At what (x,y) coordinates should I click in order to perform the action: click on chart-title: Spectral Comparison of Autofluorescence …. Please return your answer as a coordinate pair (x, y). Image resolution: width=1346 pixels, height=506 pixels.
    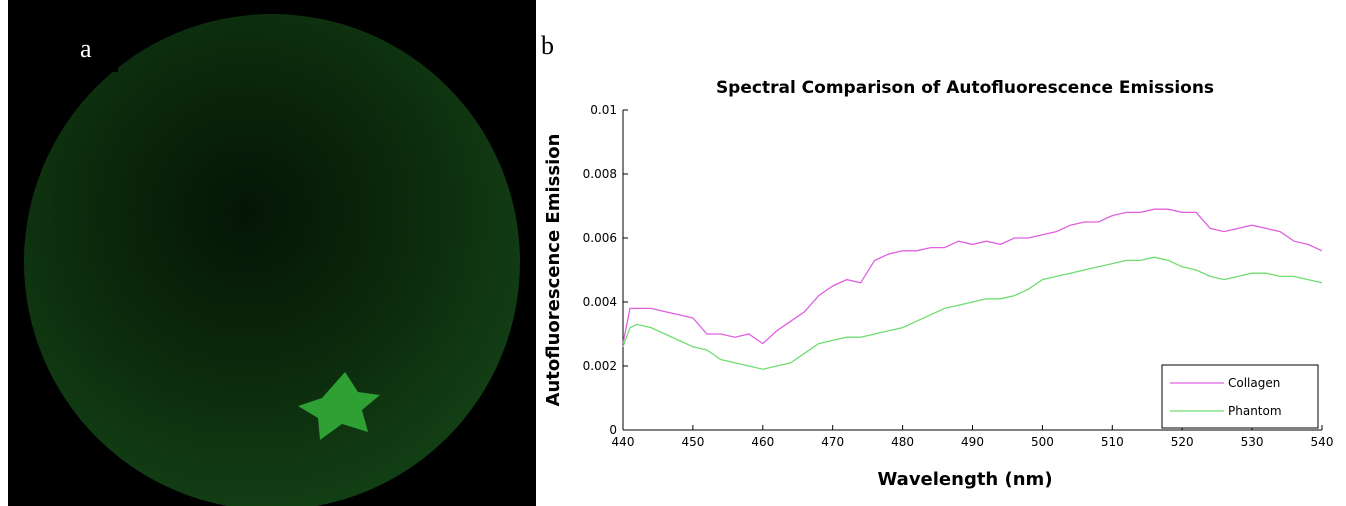
    Looking at the image, I should click on (965, 88).